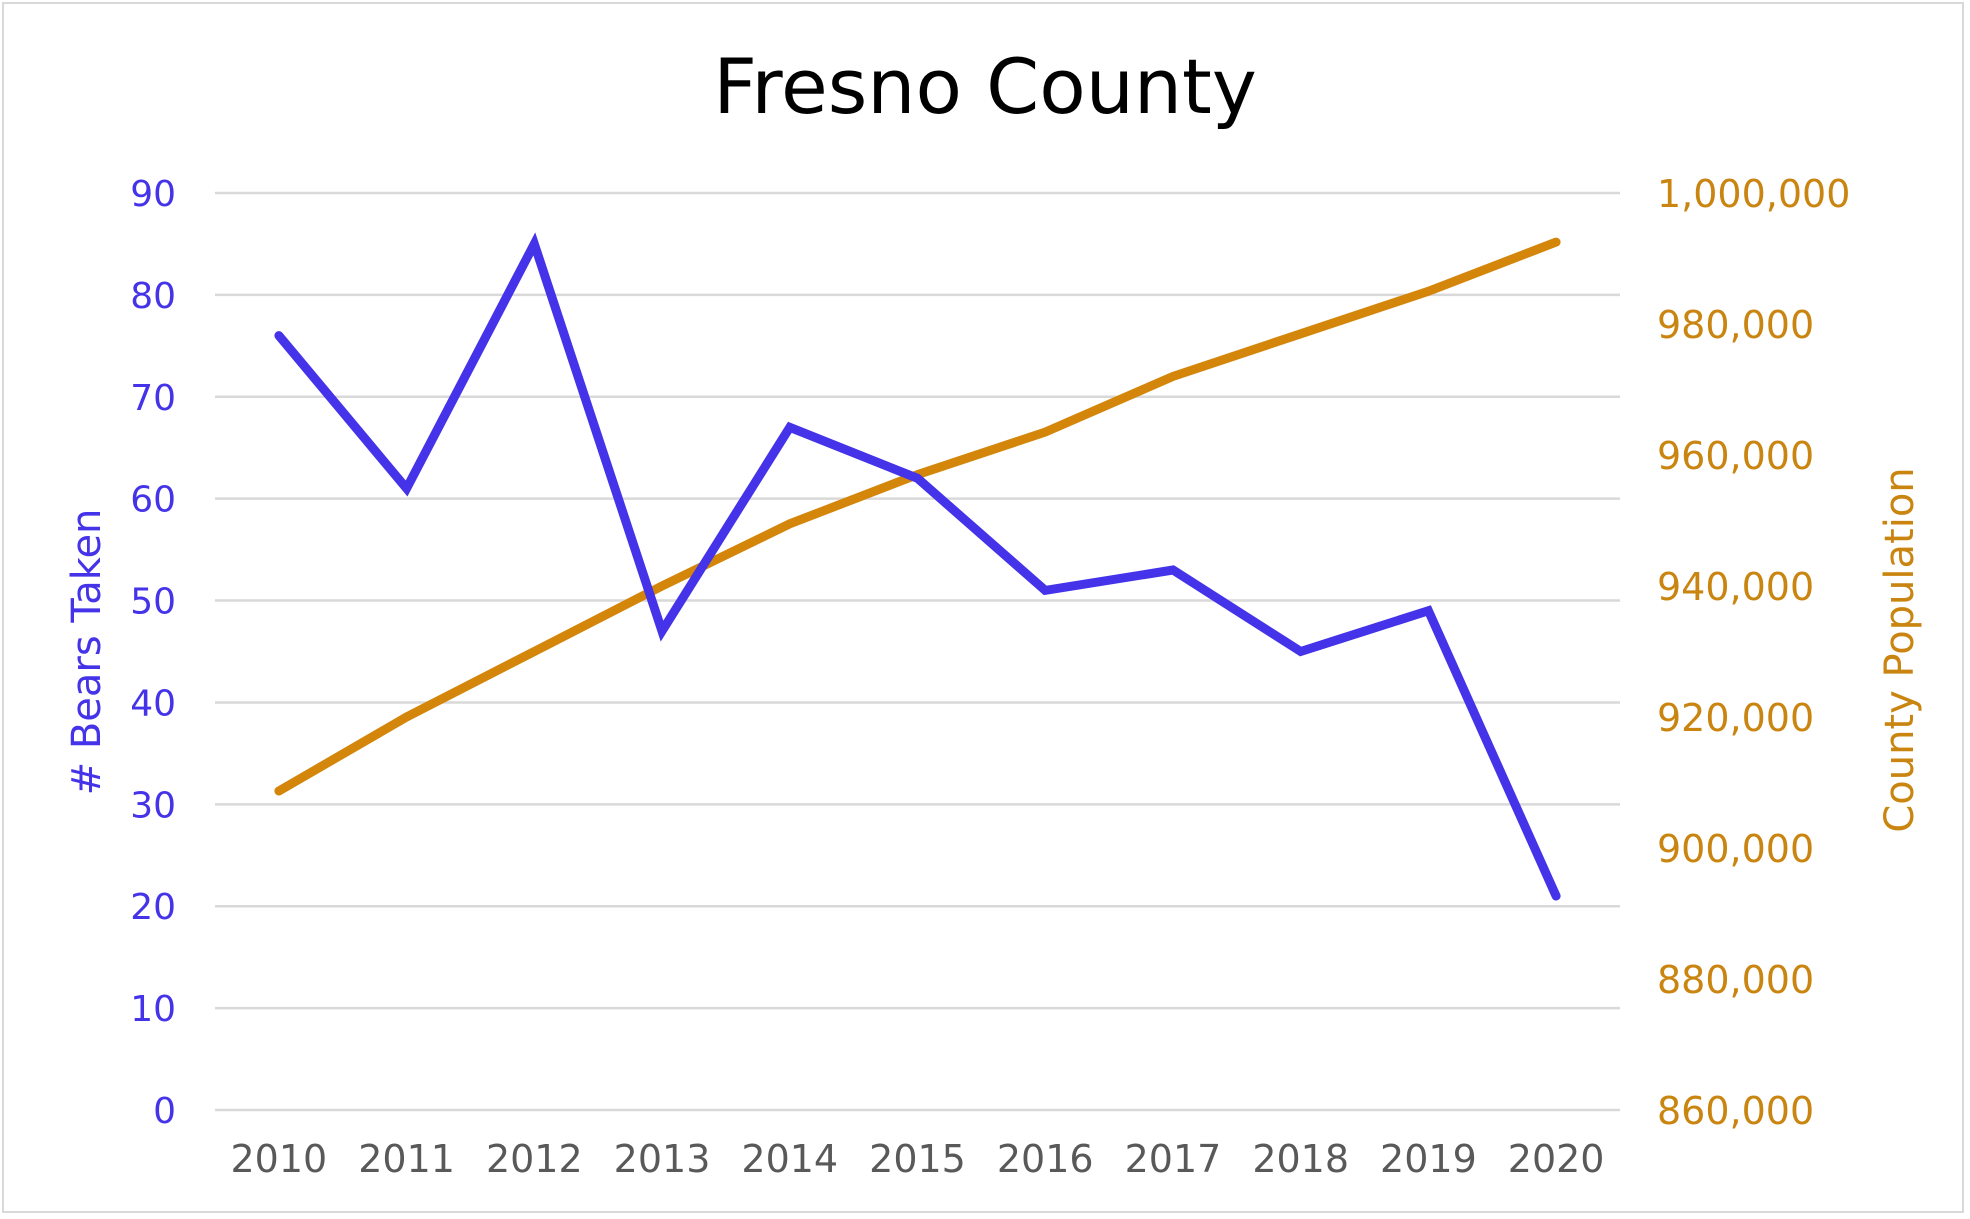 This screenshot has width=1970, height=1219. What do you see at coordinates (1300, 1159) in the screenshot?
I see `x-tick-label: 2018` at bounding box center [1300, 1159].